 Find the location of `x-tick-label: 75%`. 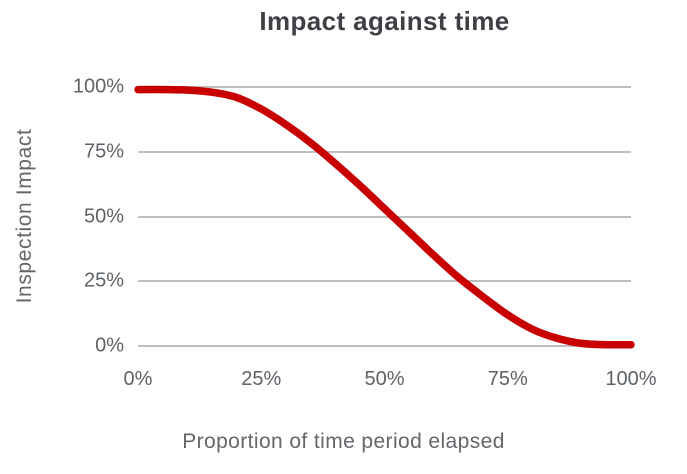

x-tick-label: 75% is located at coordinates (507, 379).